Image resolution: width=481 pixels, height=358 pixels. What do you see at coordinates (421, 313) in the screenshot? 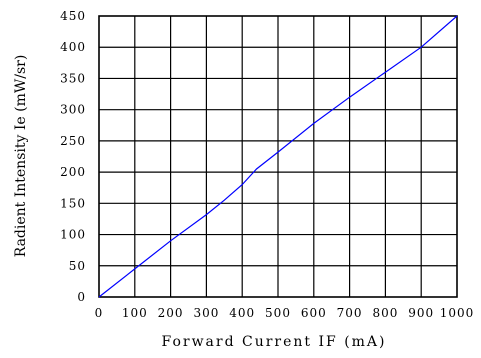
I see `x-tick-label: 900` at bounding box center [421, 313].